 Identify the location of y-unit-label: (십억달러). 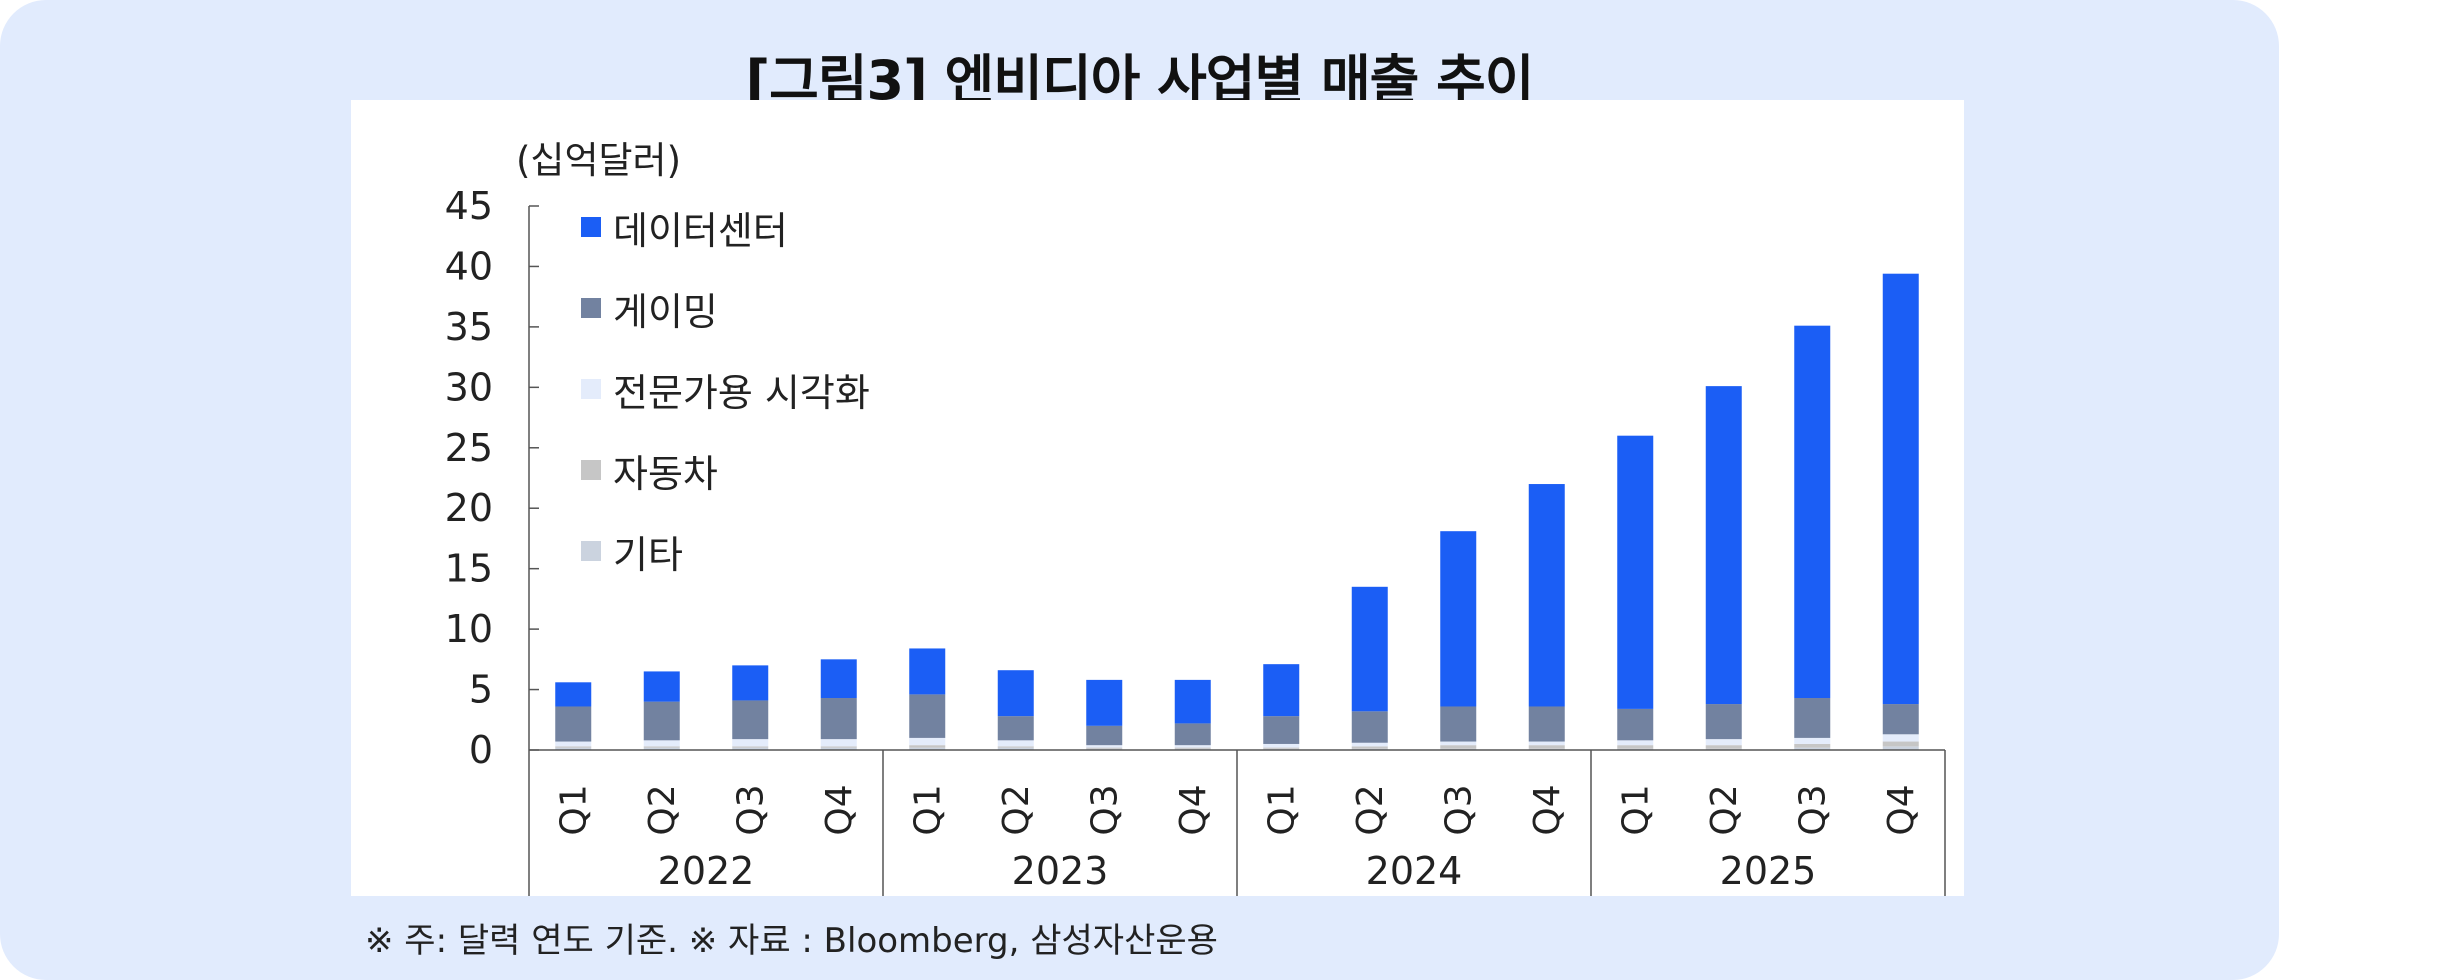
(599, 160).